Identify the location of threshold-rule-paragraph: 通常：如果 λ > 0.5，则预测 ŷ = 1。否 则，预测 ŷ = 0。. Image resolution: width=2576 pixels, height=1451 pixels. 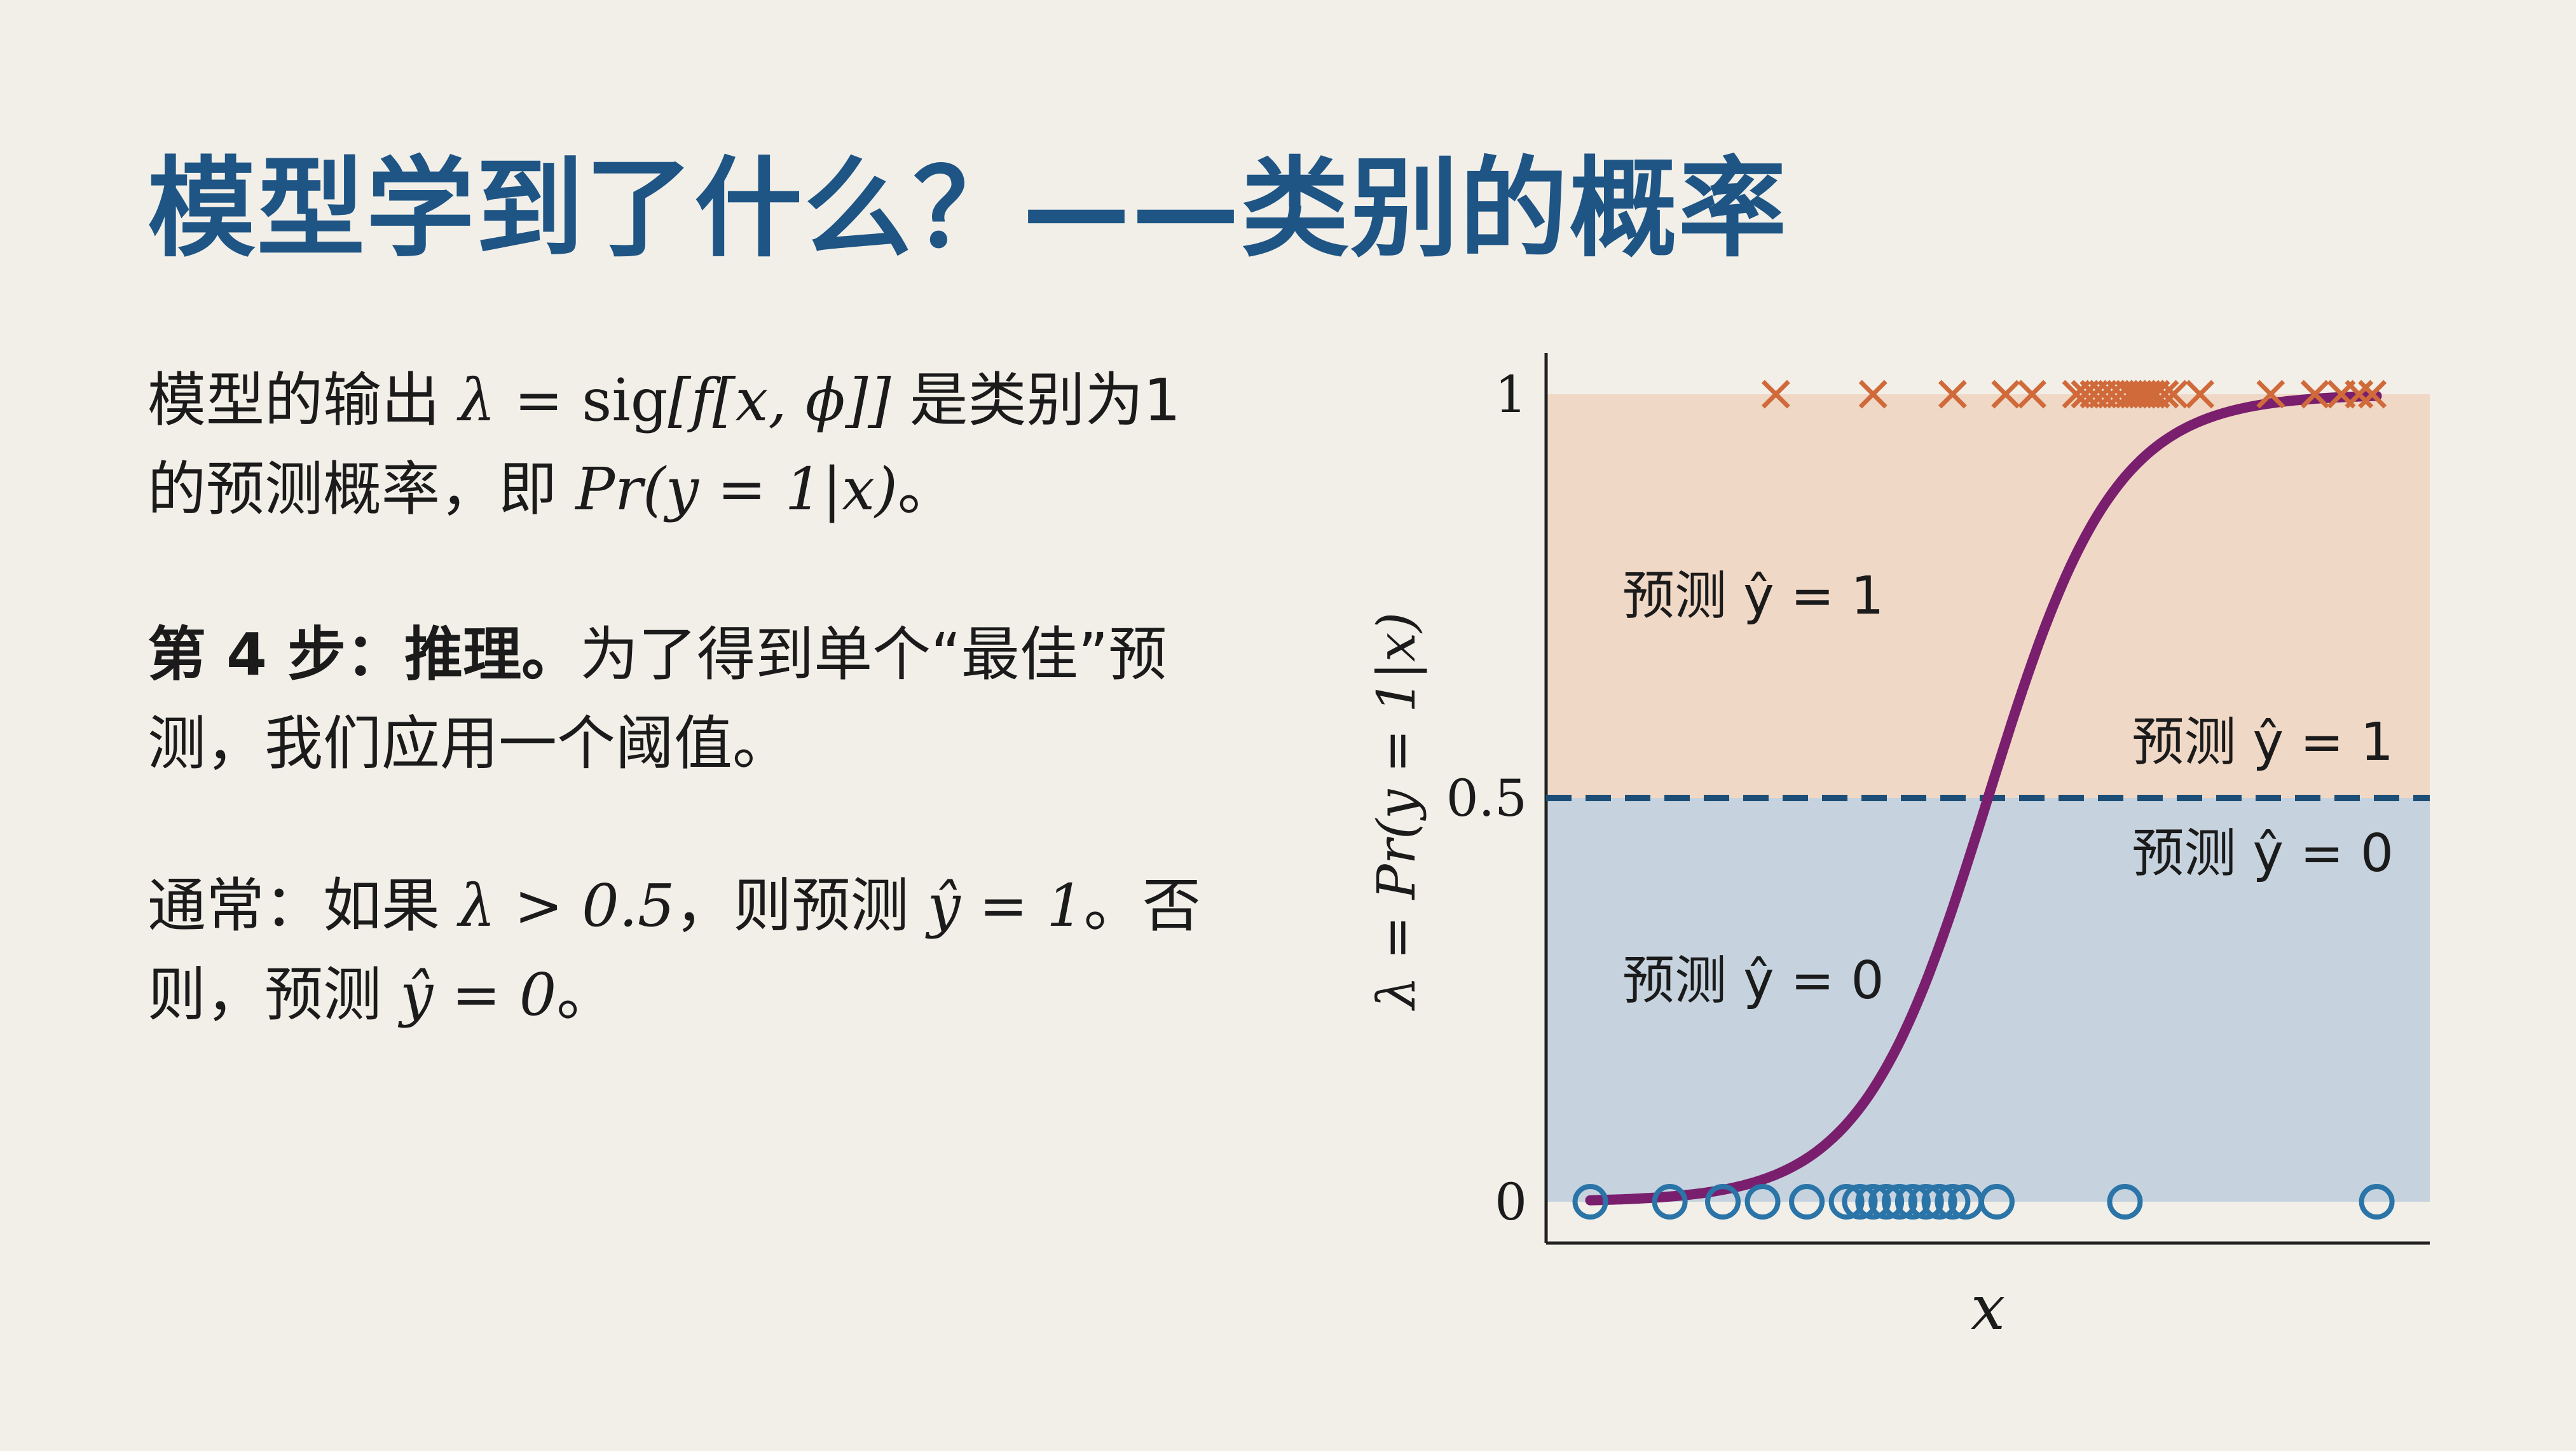
(726, 951).